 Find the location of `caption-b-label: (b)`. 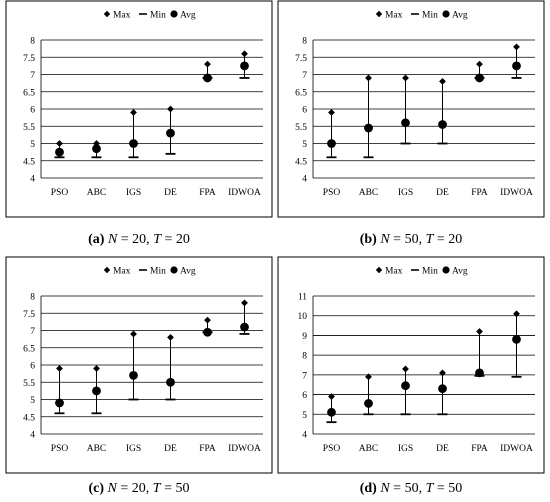

caption-b-label: (b) is located at coordinates (368, 239).